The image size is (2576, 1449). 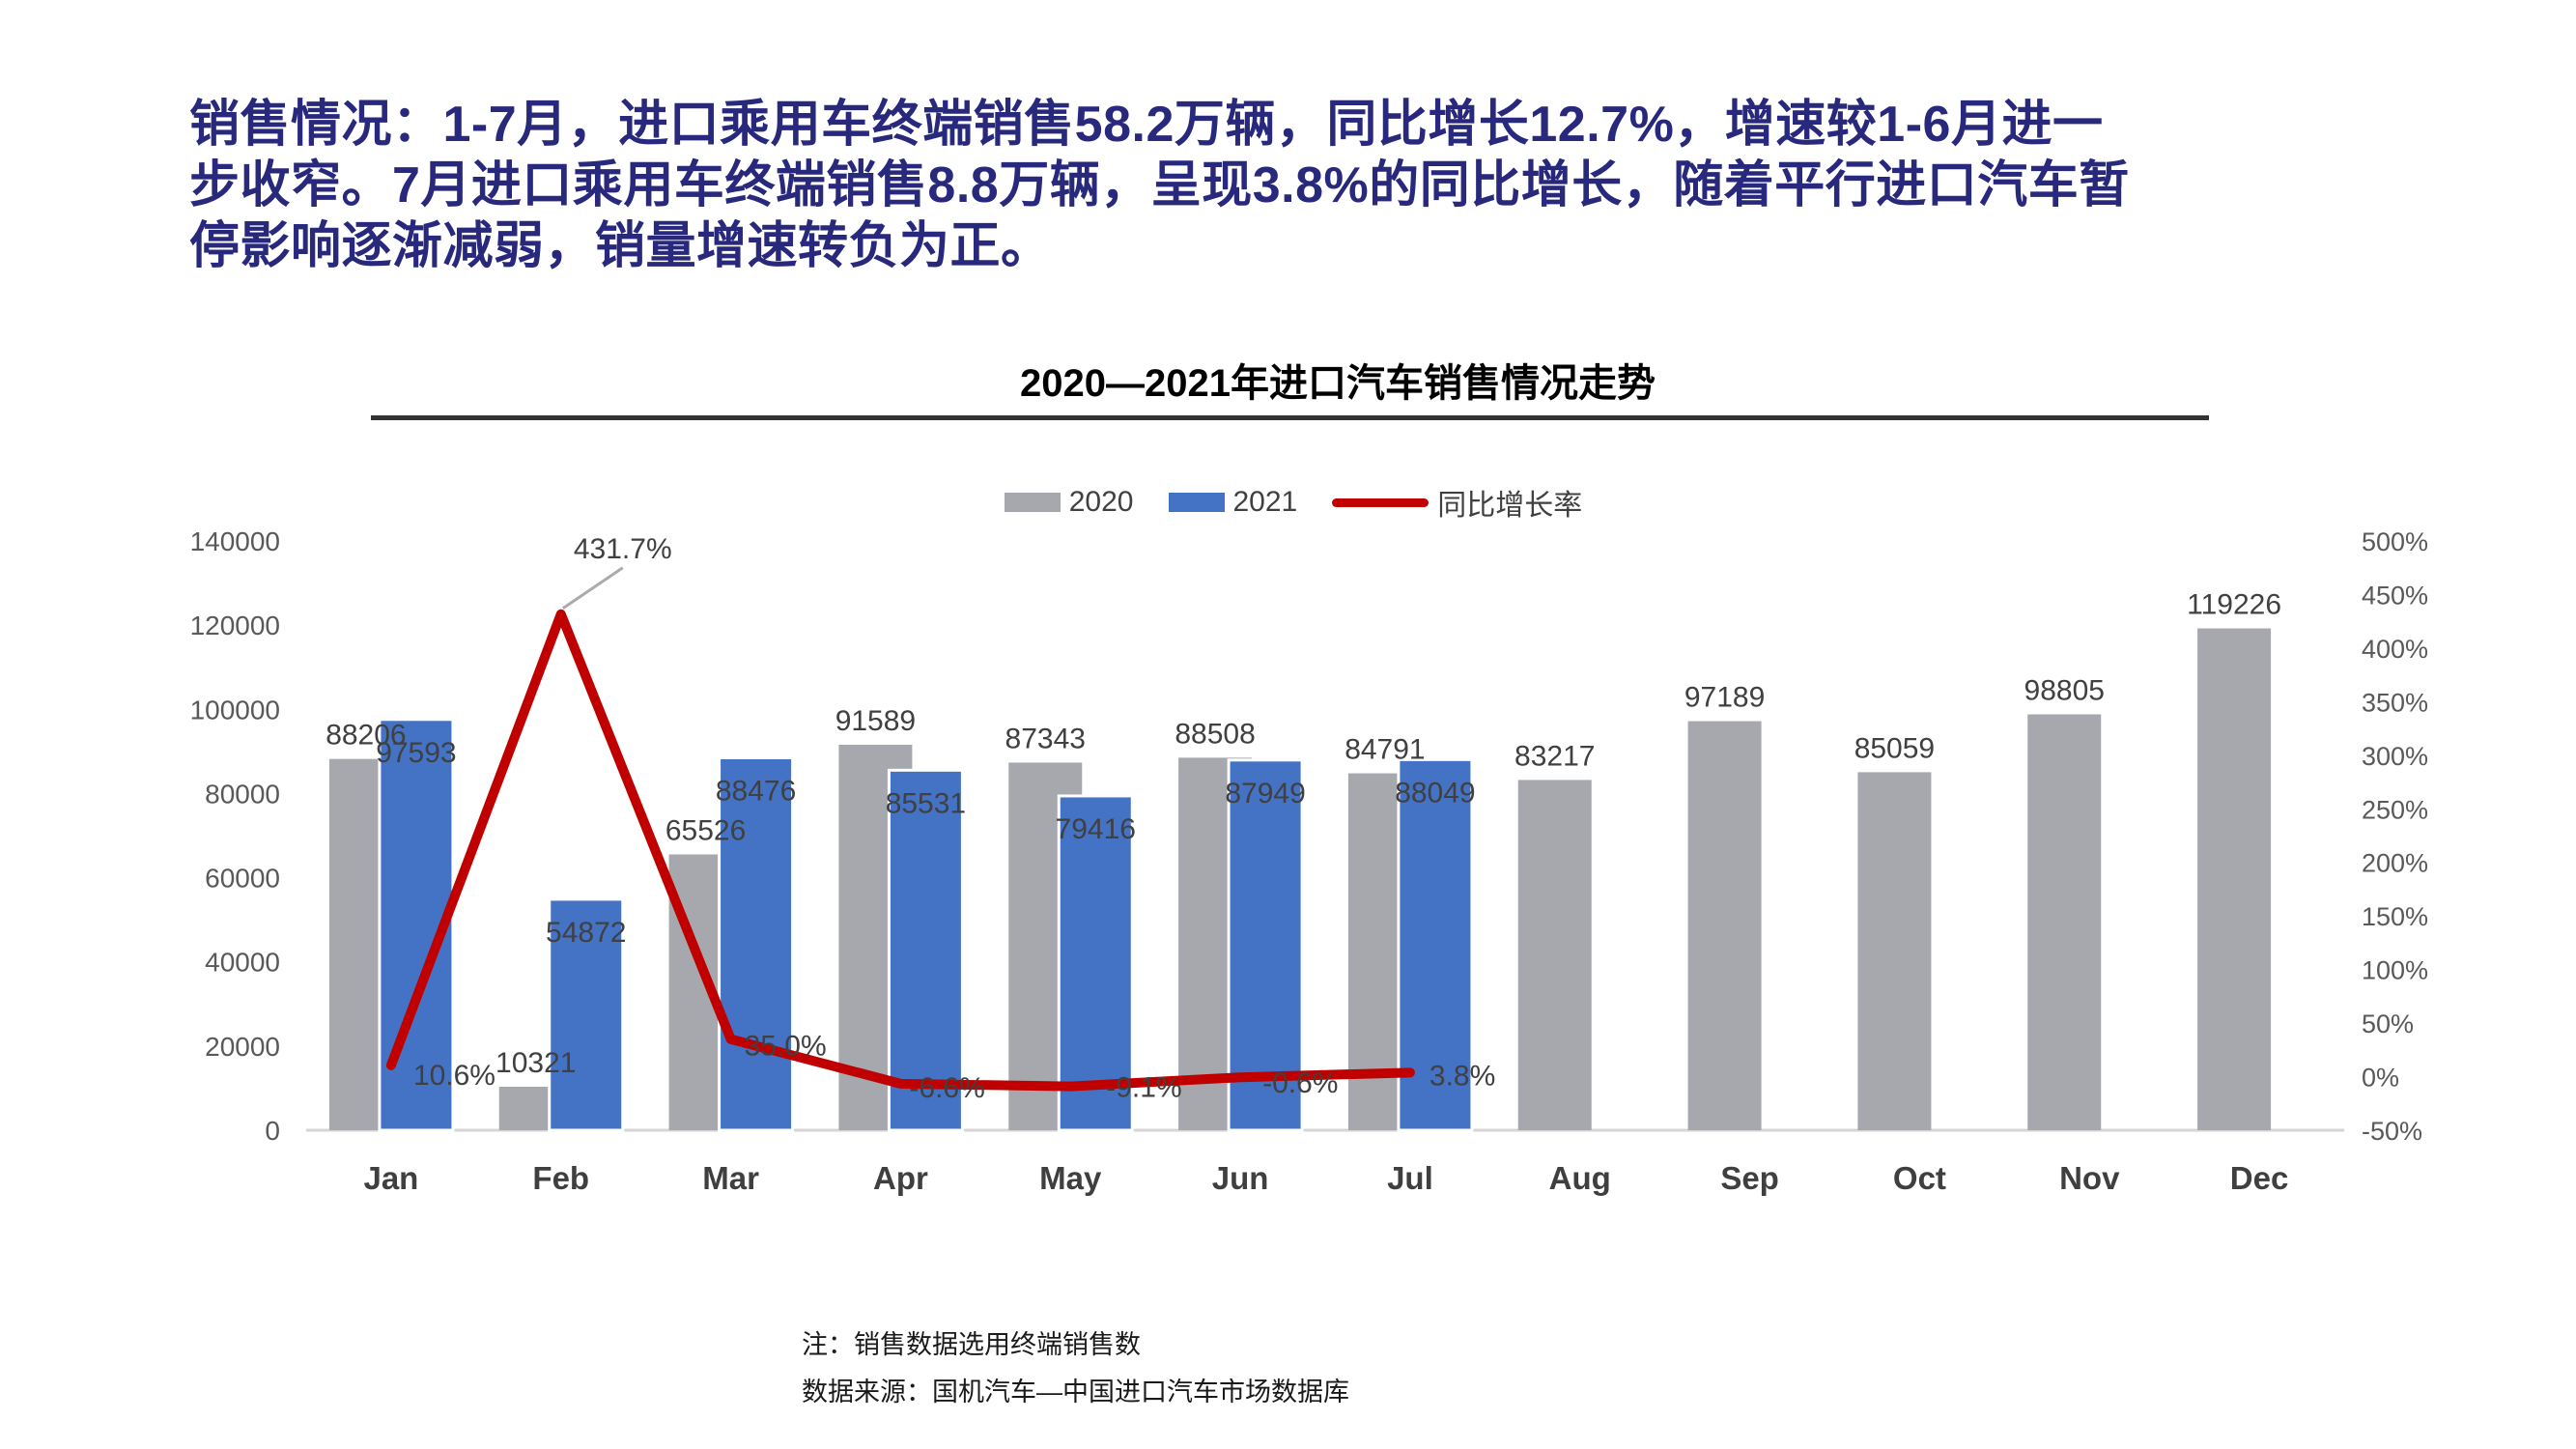 What do you see at coordinates (946, 1088) in the screenshot?
I see `growth-label-Apr: -6.6%` at bounding box center [946, 1088].